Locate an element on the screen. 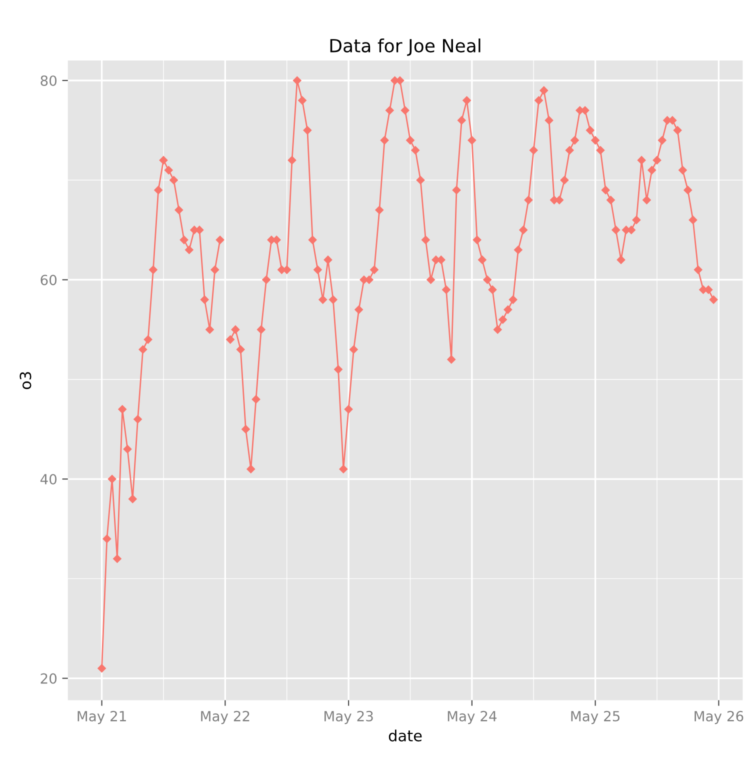 The height and width of the screenshot is (757, 754). chart-title: Data for Joe Neal is located at coordinates (405, 47).